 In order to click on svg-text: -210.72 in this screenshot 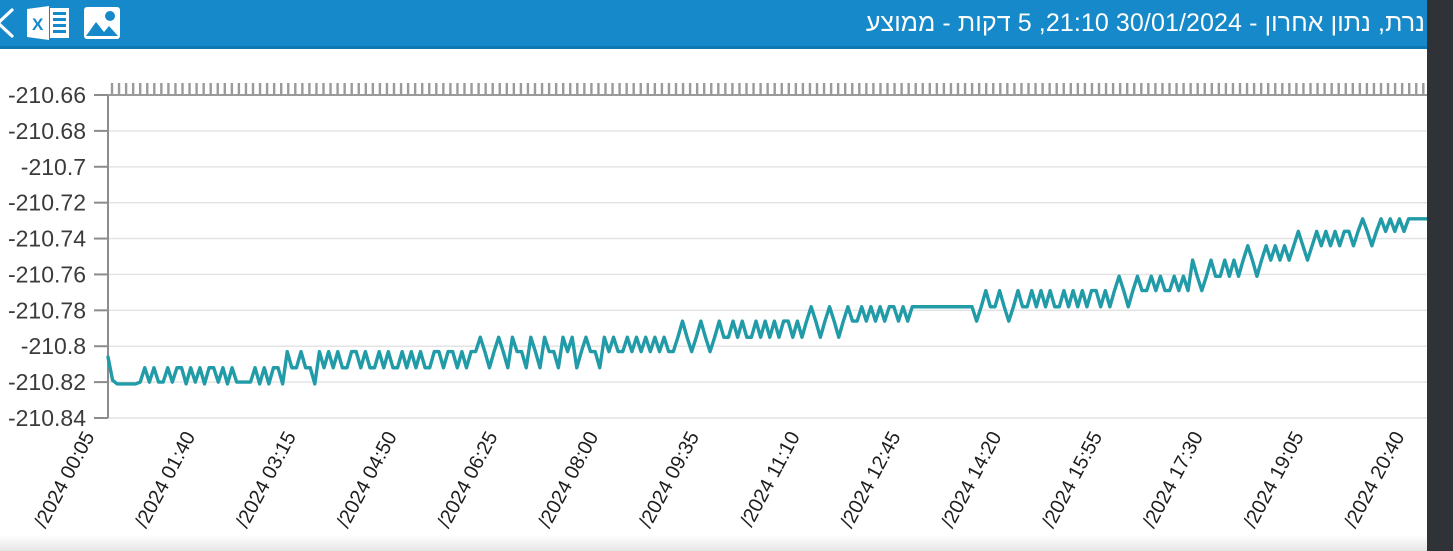, I will do `click(47, 203)`.